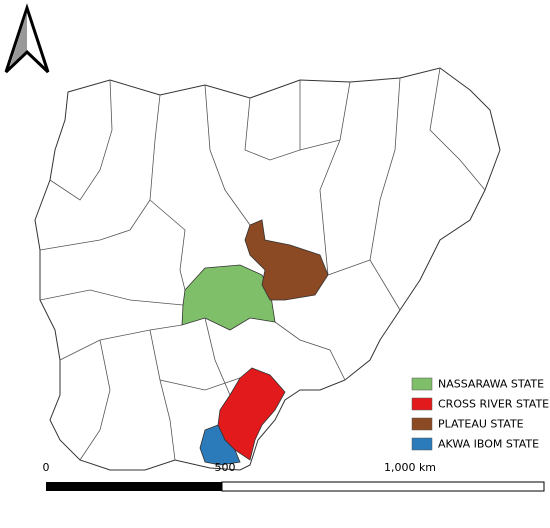  Describe the element at coordinates (294, 476) in the screenshot. I see `scale-bar: 0 500 1,000 km` at that location.